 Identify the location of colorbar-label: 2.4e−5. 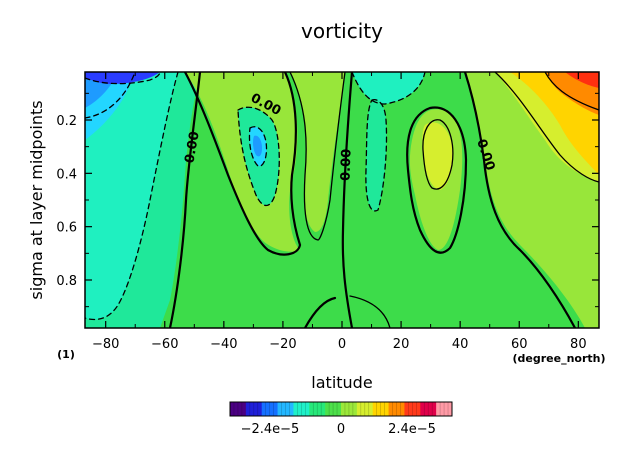
(412, 429).